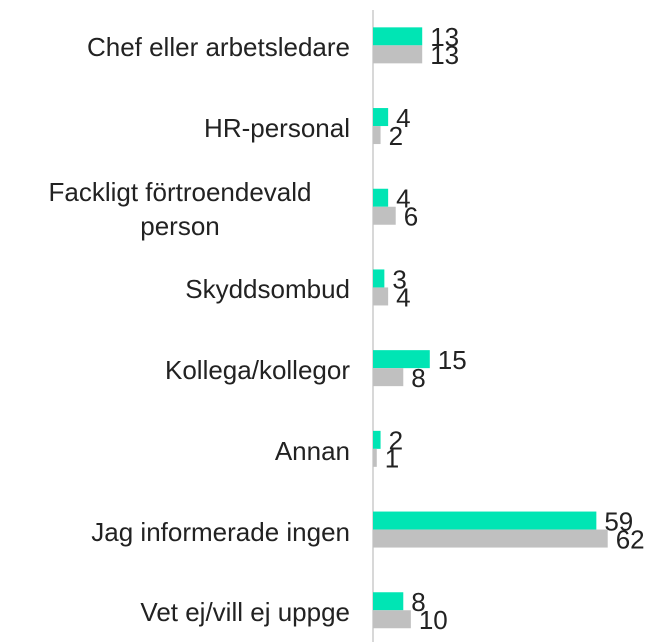  I want to click on category-text: Vet ej/vill ej uppge, so click(245, 612).